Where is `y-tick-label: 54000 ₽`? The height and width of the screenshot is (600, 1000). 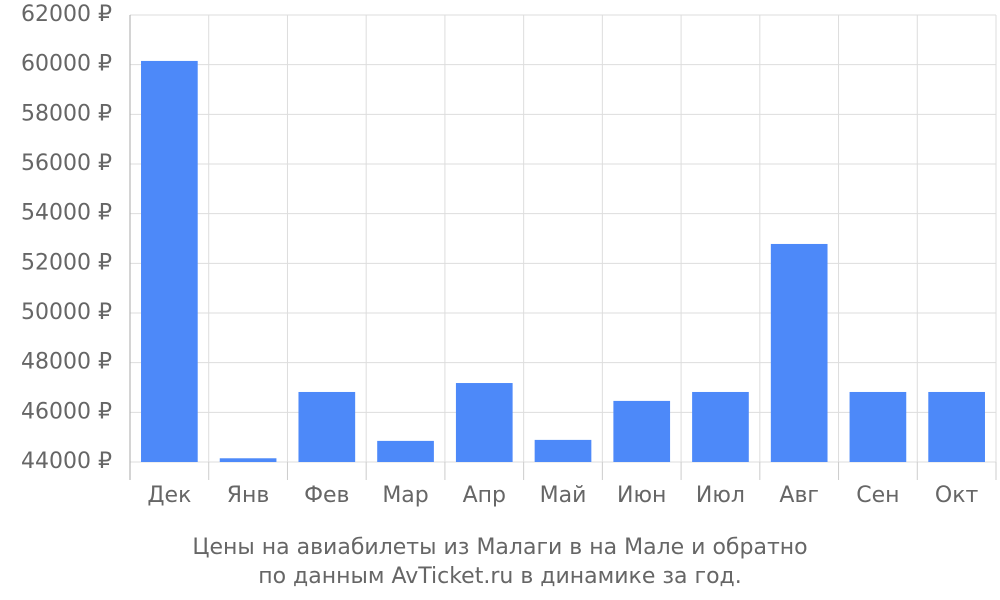
y-tick-label: 54000 ₽ is located at coordinates (66, 213).